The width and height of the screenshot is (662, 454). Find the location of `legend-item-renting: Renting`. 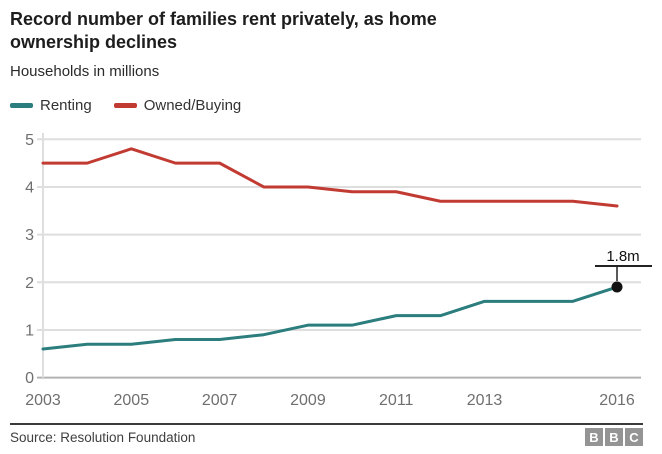

legend-item-renting: Renting is located at coordinates (51, 105).